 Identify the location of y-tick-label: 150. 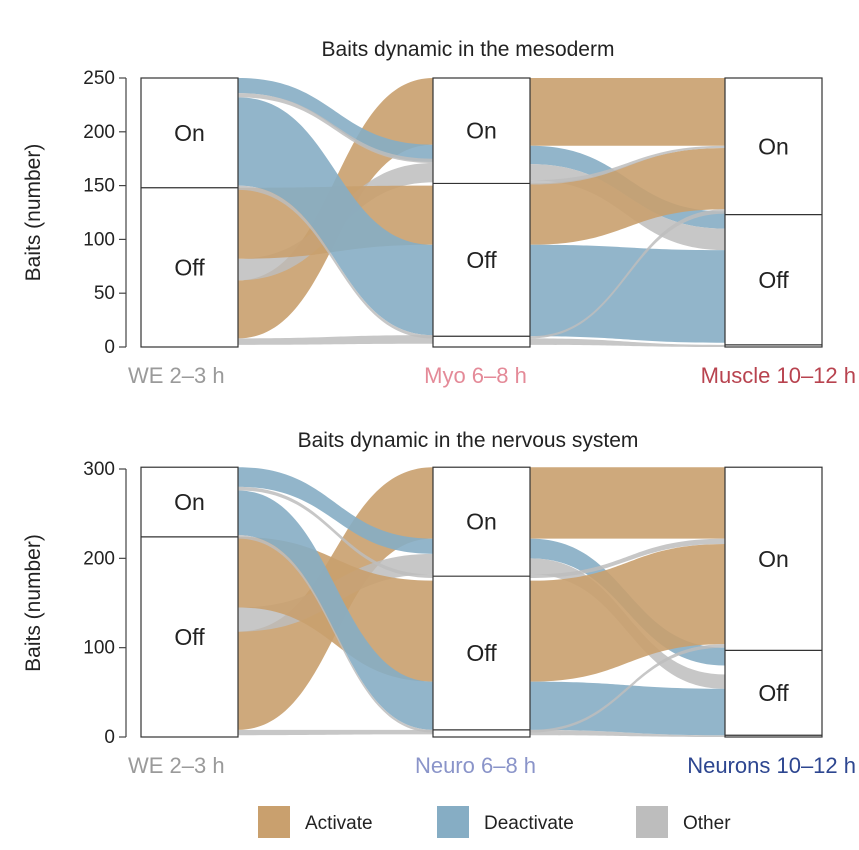
(99, 186).